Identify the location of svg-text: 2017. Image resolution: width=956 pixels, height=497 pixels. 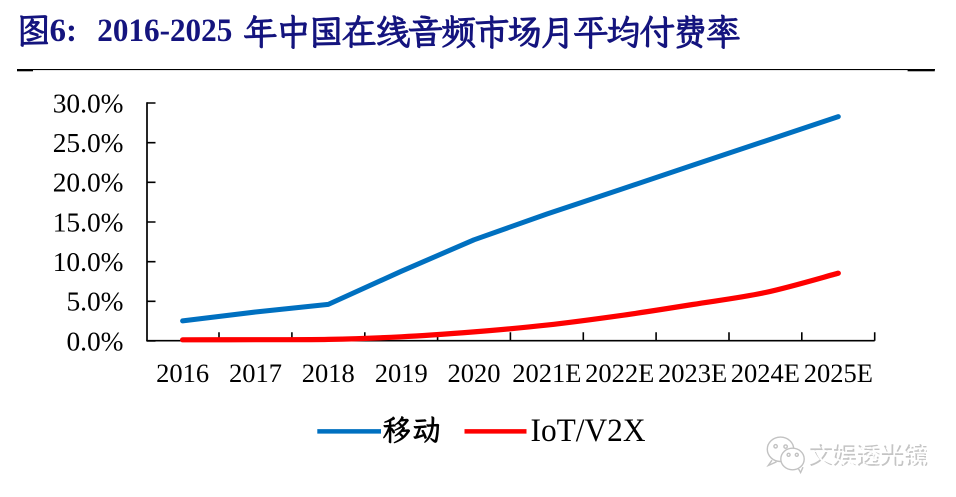
(255, 373).